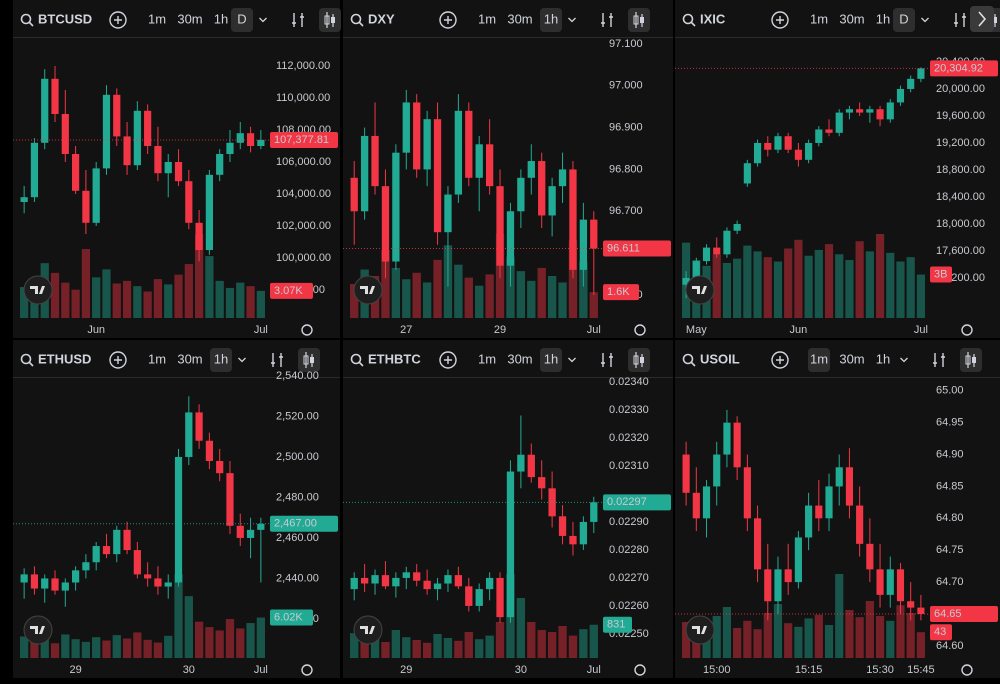 Image resolution: width=1000 pixels, height=684 pixels. What do you see at coordinates (64, 358) in the screenshot?
I see `symbol-name: ETHUSD` at bounding box center [64, 358].